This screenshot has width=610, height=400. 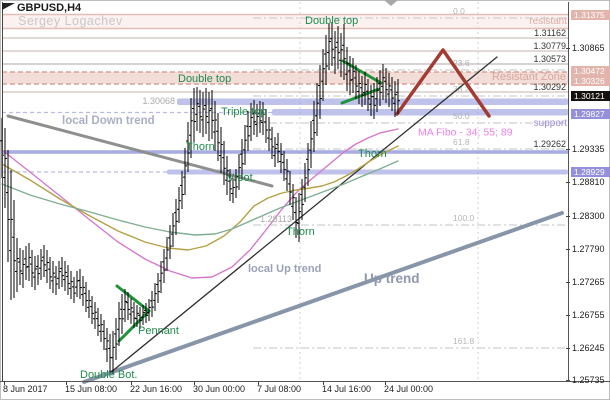 I want to click on fib-level-label-161.8: 161.8, so click(x=464, y=341).